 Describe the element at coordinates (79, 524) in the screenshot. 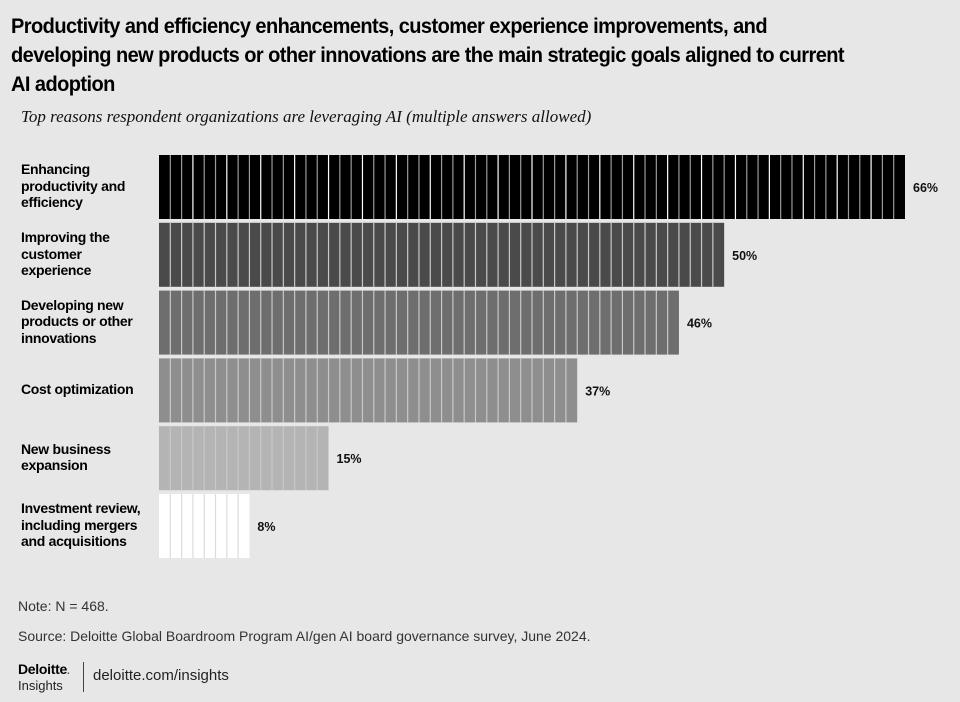

I see `category-label-line: including mergers` at that location.